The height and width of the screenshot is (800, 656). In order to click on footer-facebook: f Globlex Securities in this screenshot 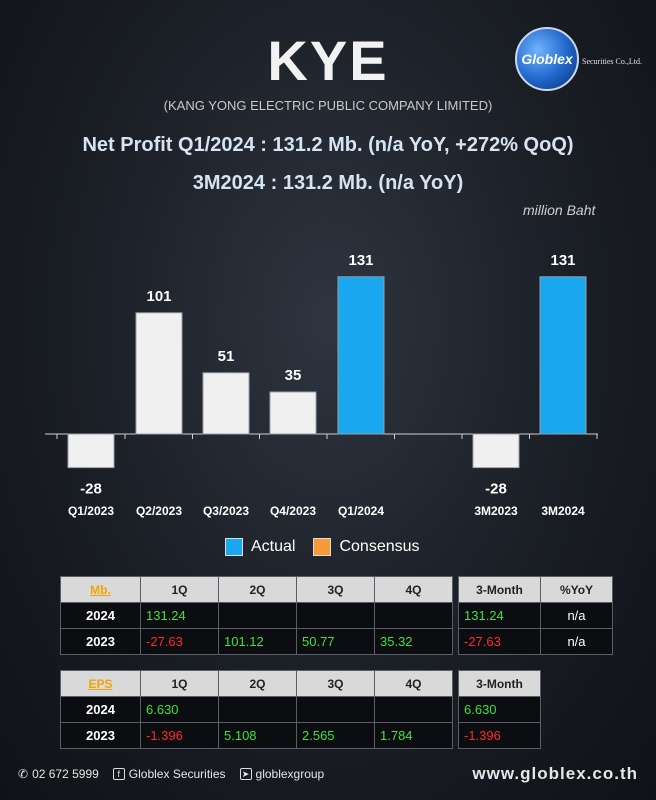, I will do `click(169, 774)`.